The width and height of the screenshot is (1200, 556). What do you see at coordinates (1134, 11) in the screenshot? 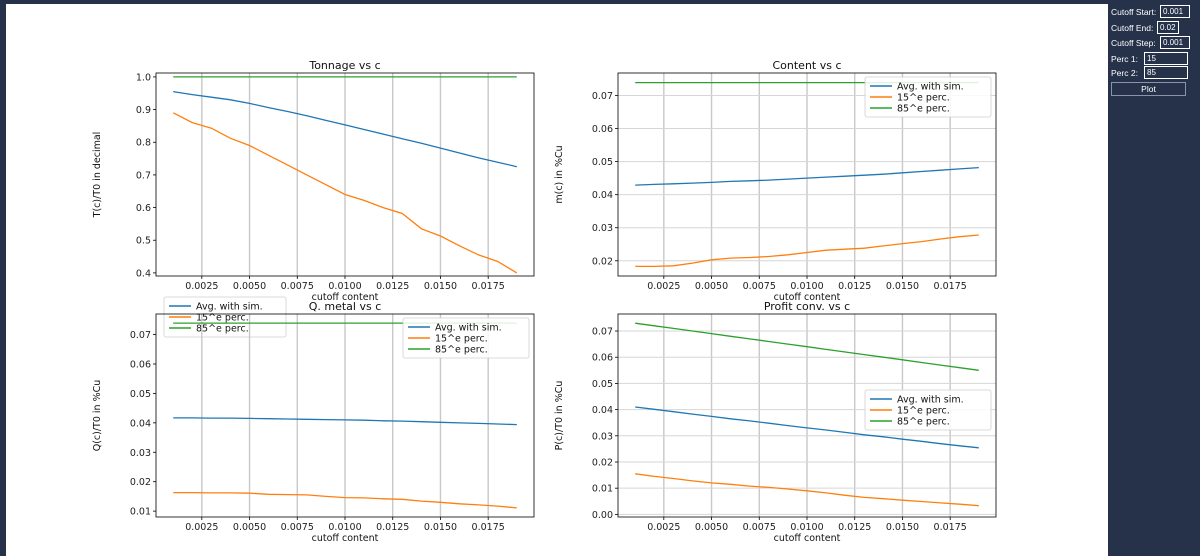
I see `cutoff-start-label: Cutoff Start:` at bounding box center [1134, 11].